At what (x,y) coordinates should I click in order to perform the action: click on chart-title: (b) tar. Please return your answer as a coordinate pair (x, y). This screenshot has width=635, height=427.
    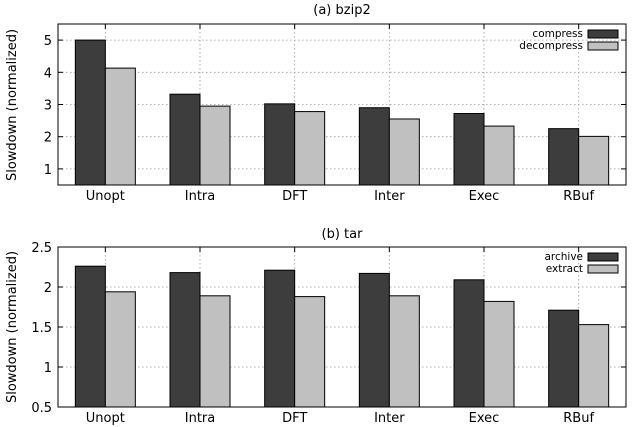
    Looking at the image, I should click on (343, 234).